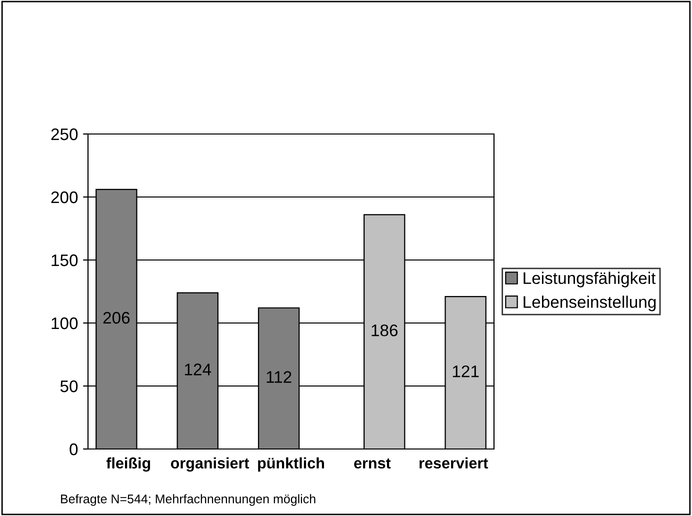 The image size is (692, 516). Describe the element at coordinates (279, 377) in the screenshot. I see `data-label: 112` at that location.